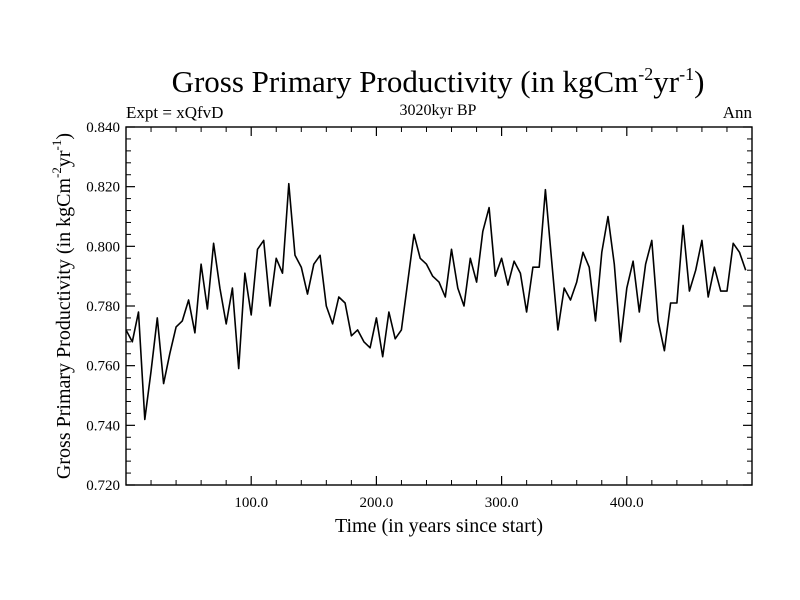 The image size is (800, 600). What do you see at coordinates (377, 503) in the screenshot?
I see `x-tick-label: 200.0` at bounding box center [377, 503].